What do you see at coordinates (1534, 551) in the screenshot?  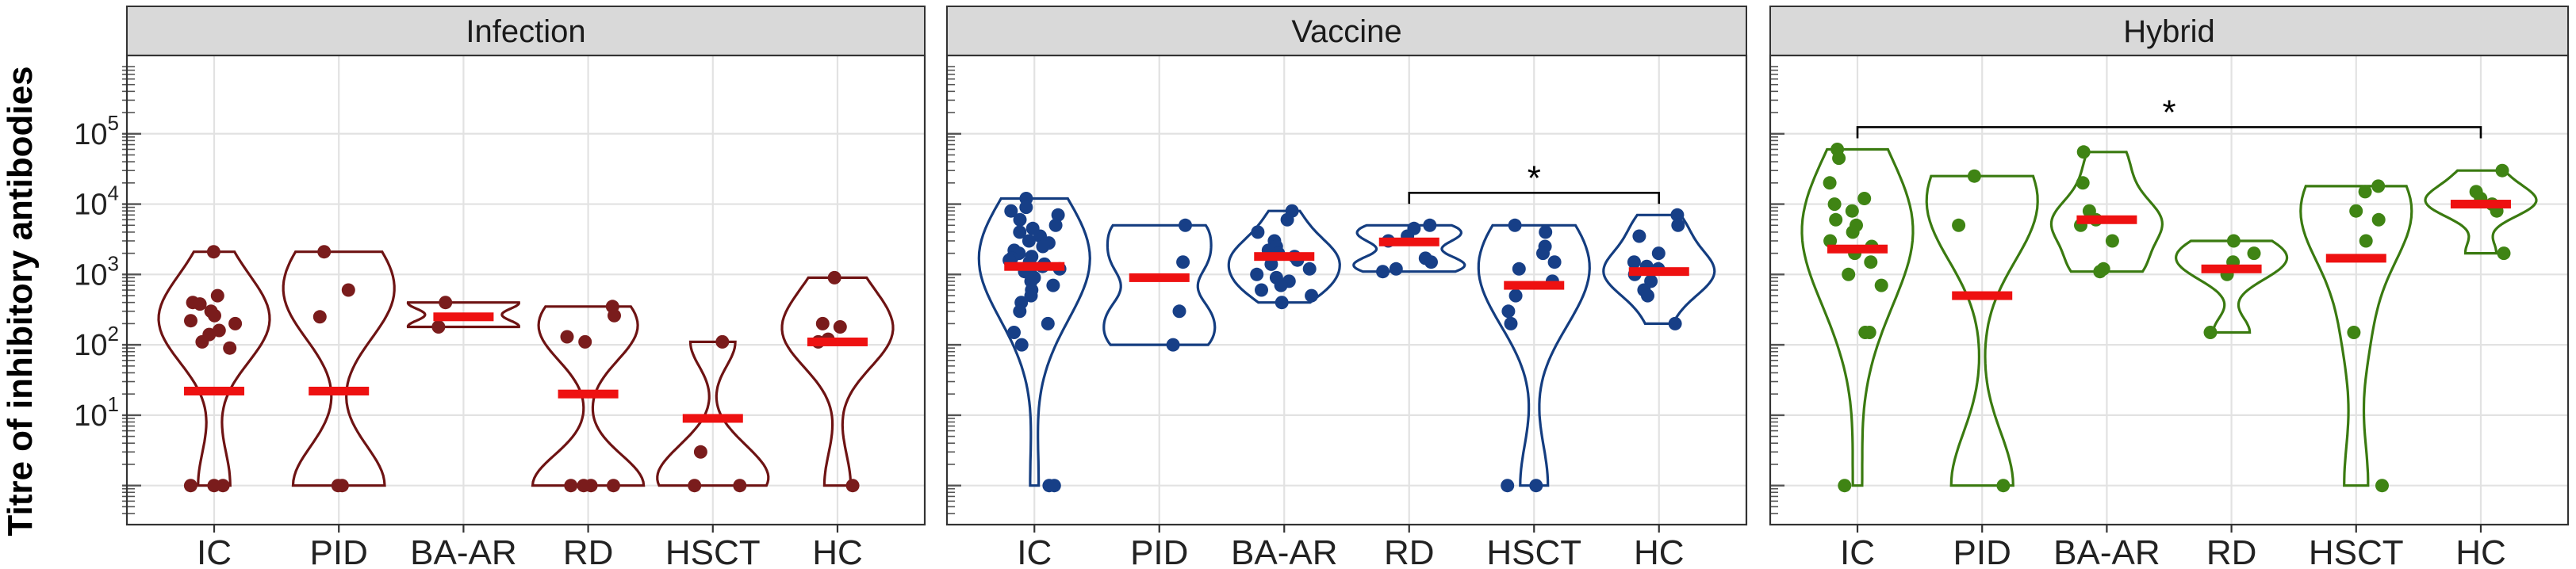 I see `x-tick-label: HSCT` at bounding box center [1534, 551].